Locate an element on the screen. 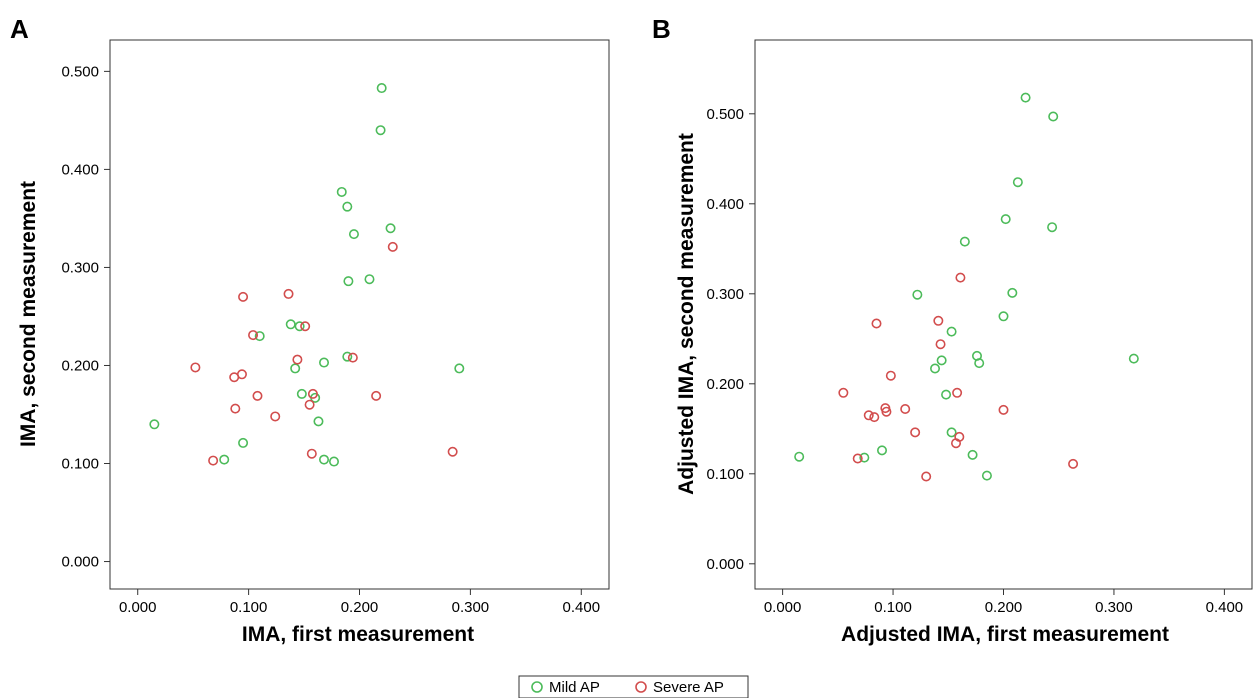 The image size is (1256, 698). panel-a-y-tick-label: 0.200 is located at coordinates (80, 365).